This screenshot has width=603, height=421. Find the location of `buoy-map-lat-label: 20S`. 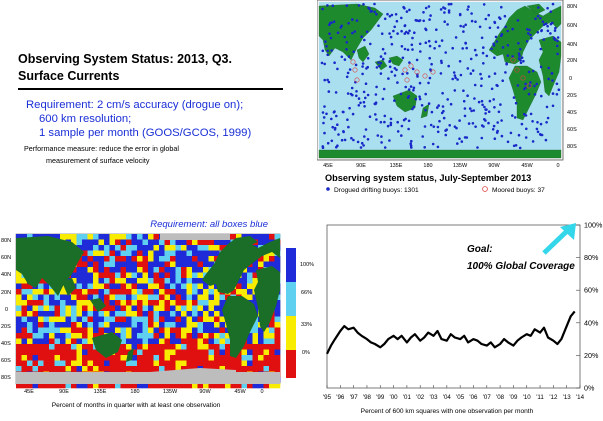

buoy-map-lat-label: 20S is located at coordinates (572, 96).